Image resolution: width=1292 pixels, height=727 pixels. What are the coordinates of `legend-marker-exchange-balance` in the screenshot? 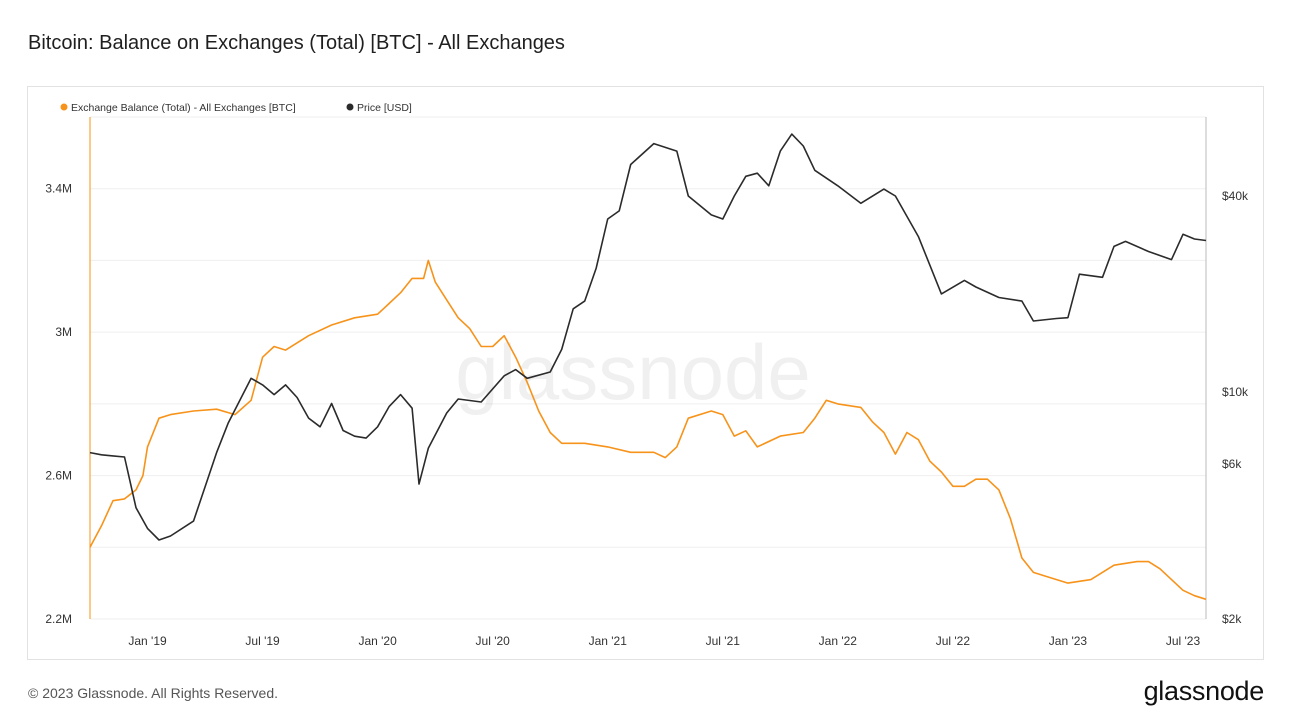 It's located at (64, 107).